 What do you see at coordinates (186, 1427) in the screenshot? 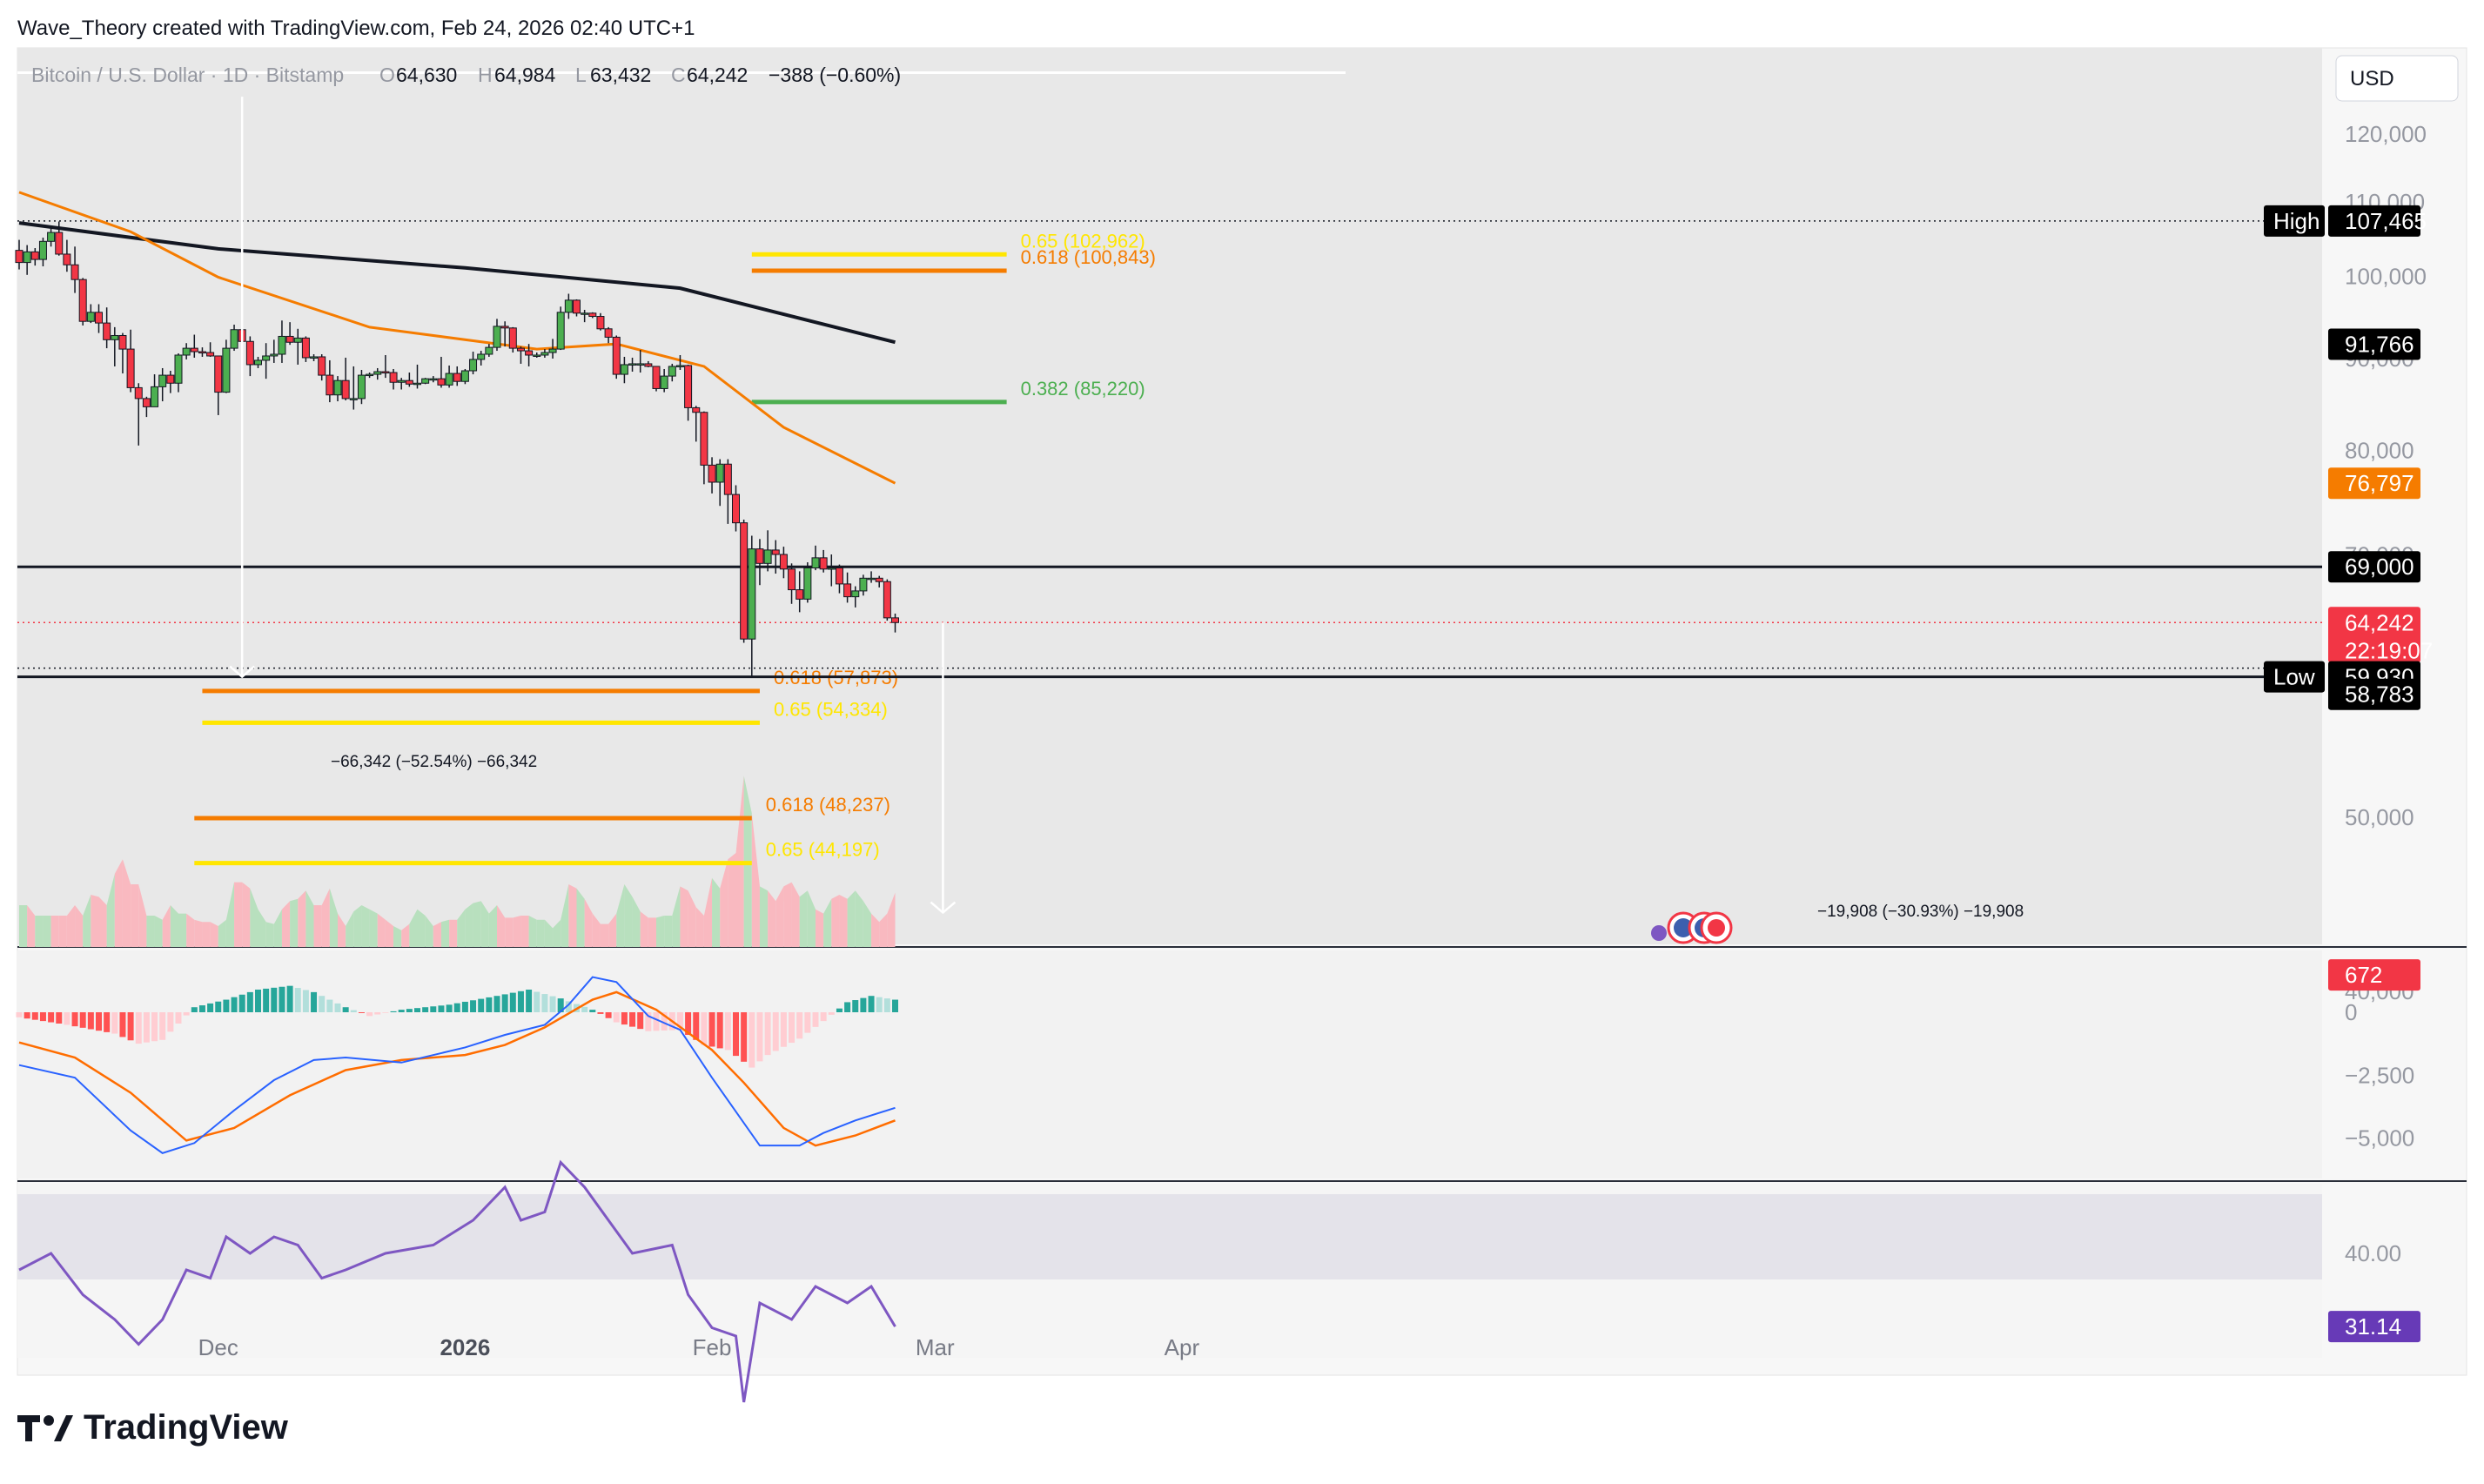
I see `brand-name: TradingView` at bounding box center [186, 1427].